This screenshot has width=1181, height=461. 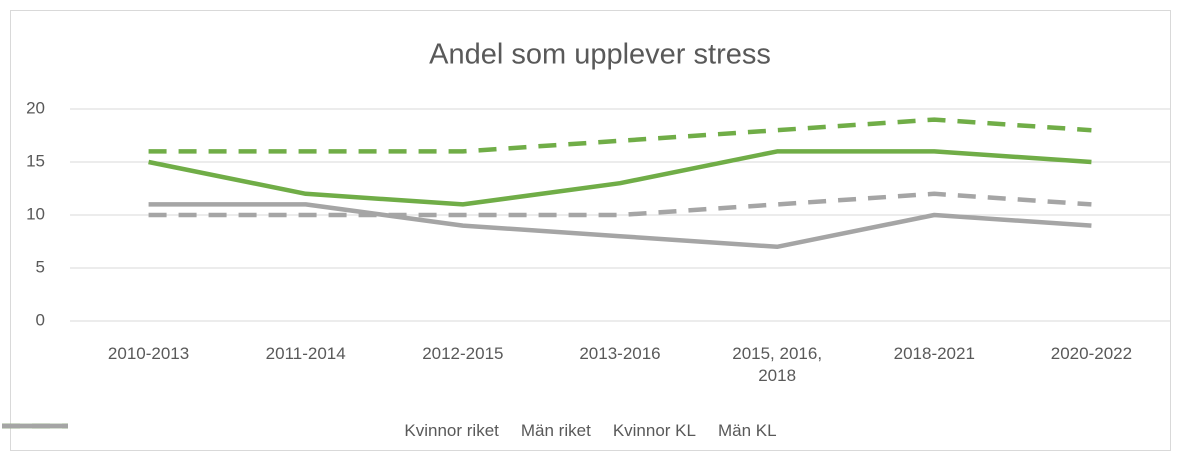 I want to click on x-tick-label: 2013-2016, so click(x=620, y=353).